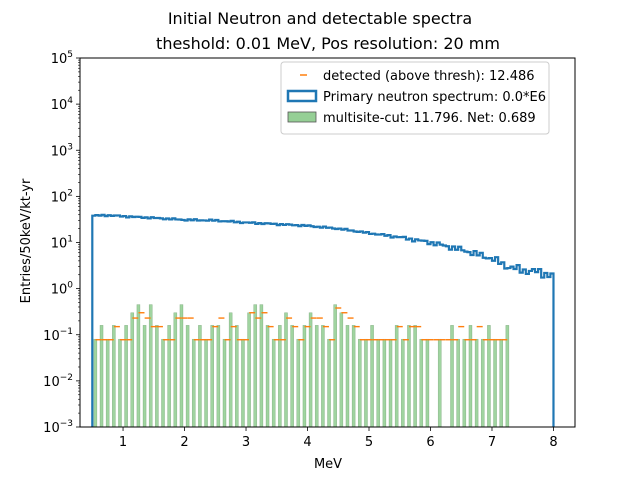 This screenshot has height=484, width=640. I want to click on y-tick-label: 10⁵, so click(62, 58).